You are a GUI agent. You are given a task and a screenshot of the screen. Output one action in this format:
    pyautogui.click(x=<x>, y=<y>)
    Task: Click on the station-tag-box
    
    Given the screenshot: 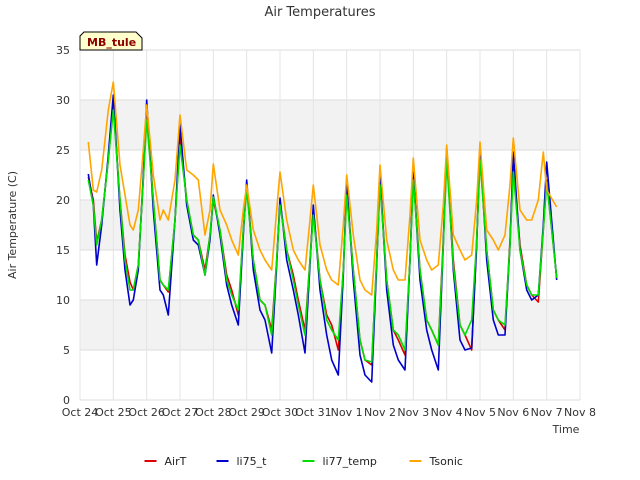 What is the action you would take?
    pyautogui.click(x=111, y=41)
    